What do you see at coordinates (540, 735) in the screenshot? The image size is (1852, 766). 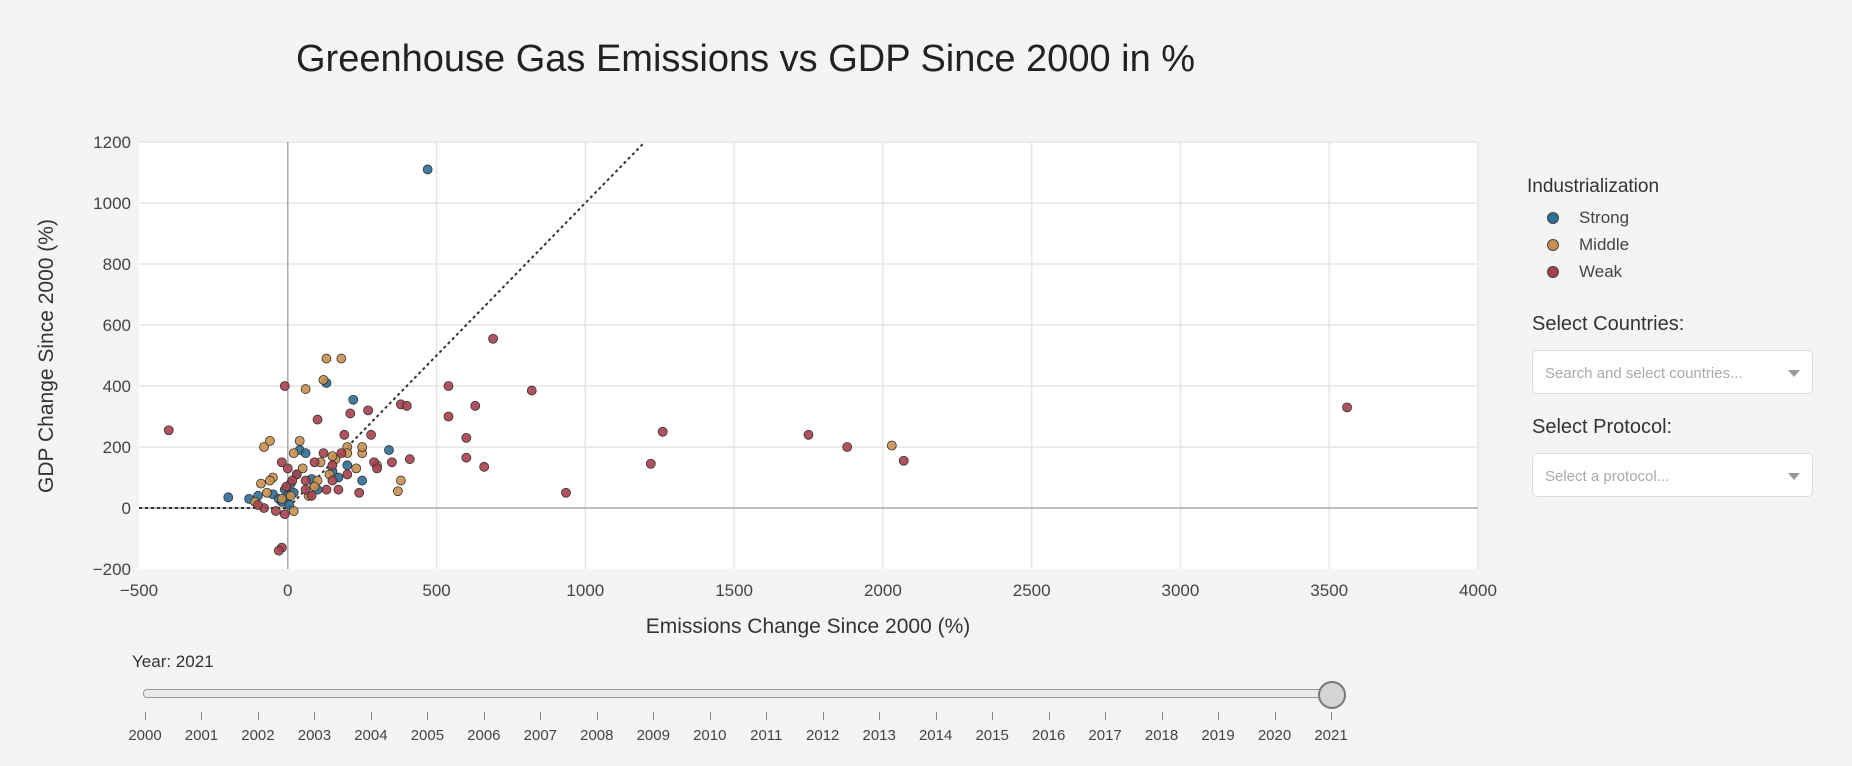 I see `year-tick-label: 2007` at bounding box center [540, 735].